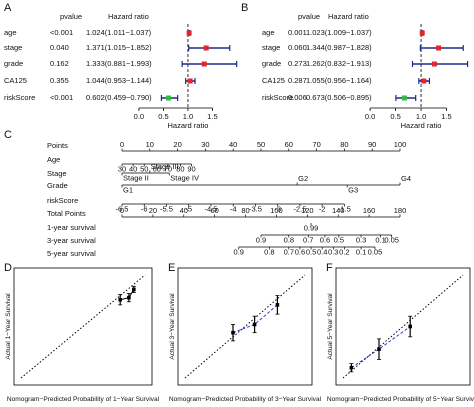 The height and width of the screenshot is (407, 474). What do you see at coordinates (59, 63) in the screenshot?
I see `p-value: 0.162` at bounding box center [59, 63].